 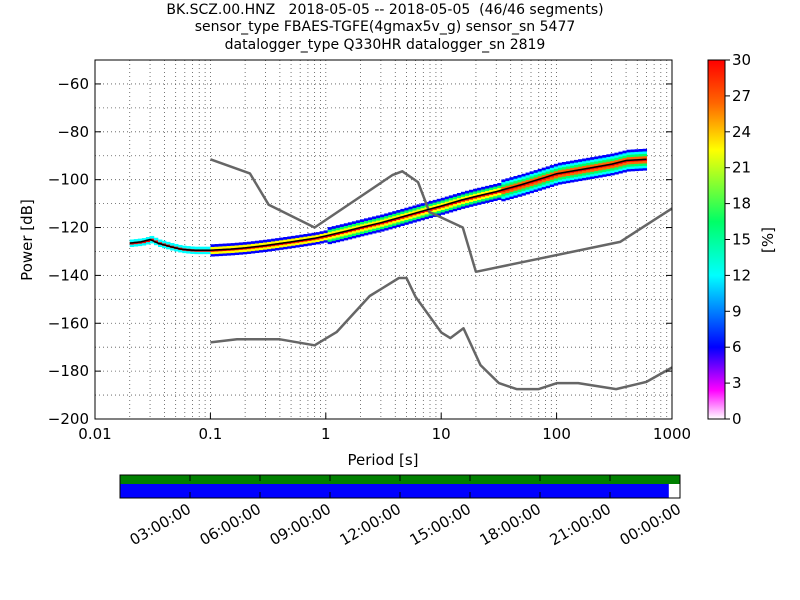 What do you see at coordinates (68, 180) in the screenshot?
I see `y-tick-label: −100` at bounding box center [68, 180].